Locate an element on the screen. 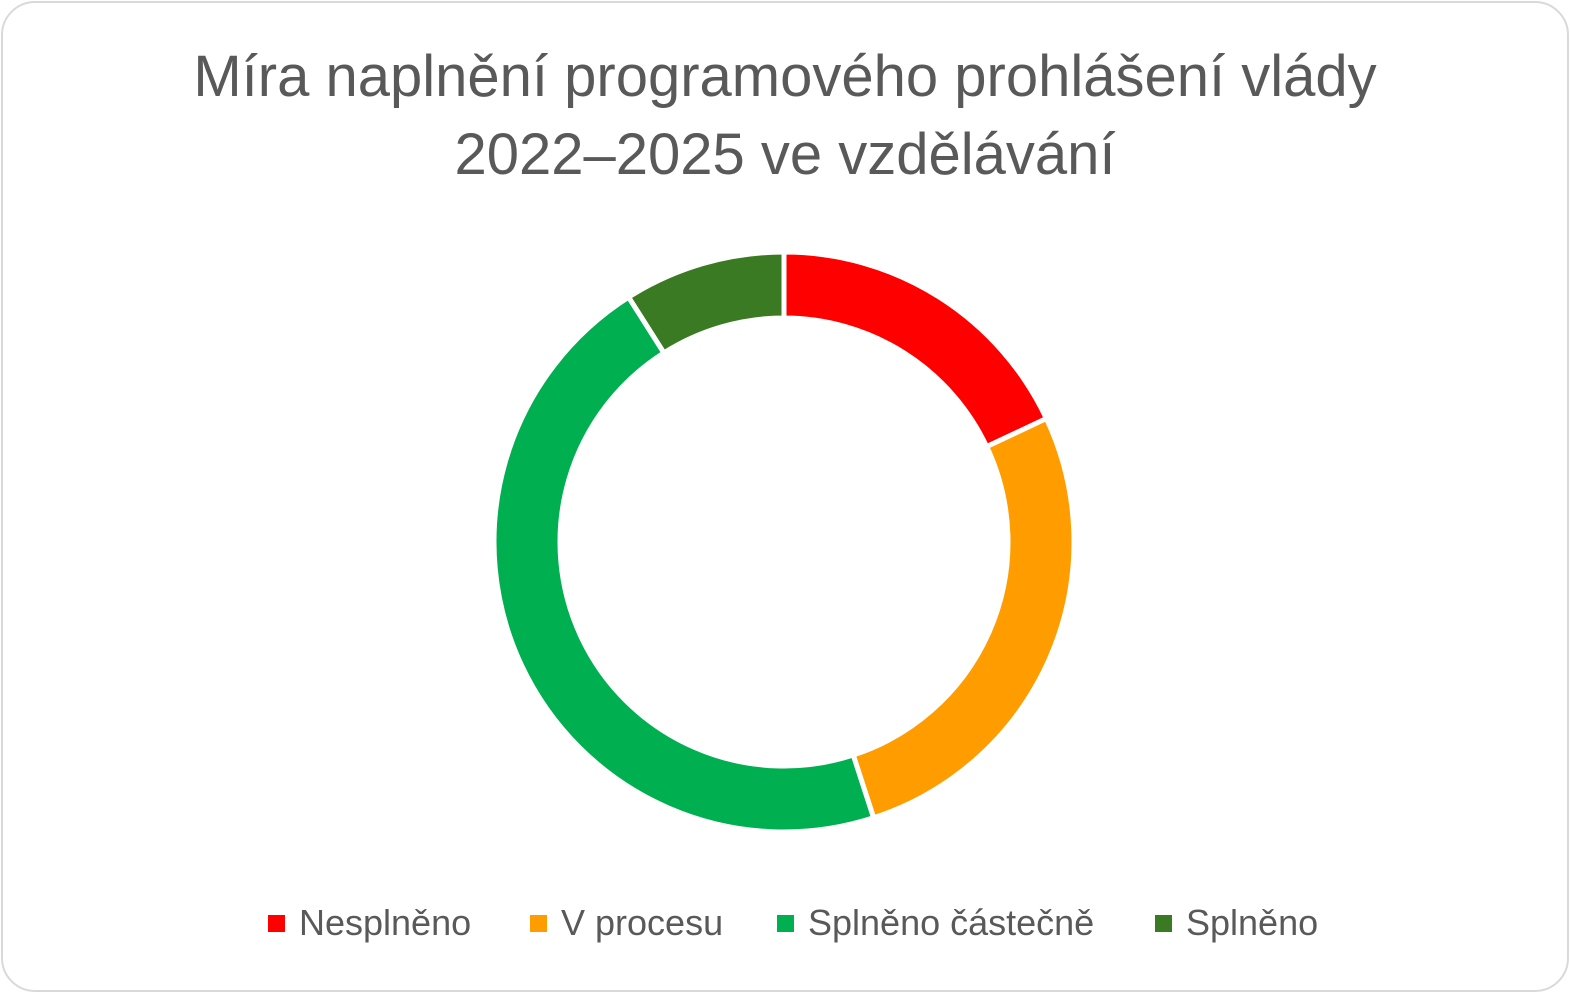 This screenshot has width=1570, height=993. doughnut-slice-splneno is located at coordinates (706, 303).